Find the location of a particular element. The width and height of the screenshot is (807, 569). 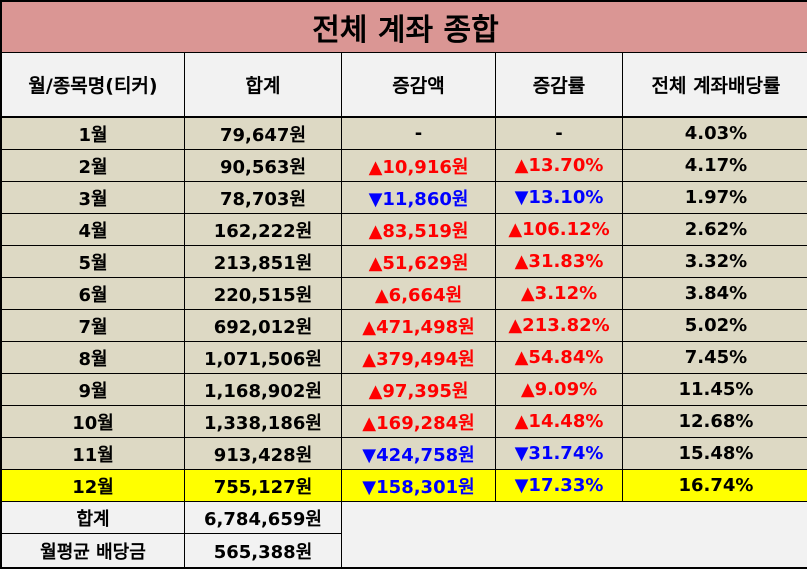

yield-cell: 12.68% is located at coordinates (715, 422).